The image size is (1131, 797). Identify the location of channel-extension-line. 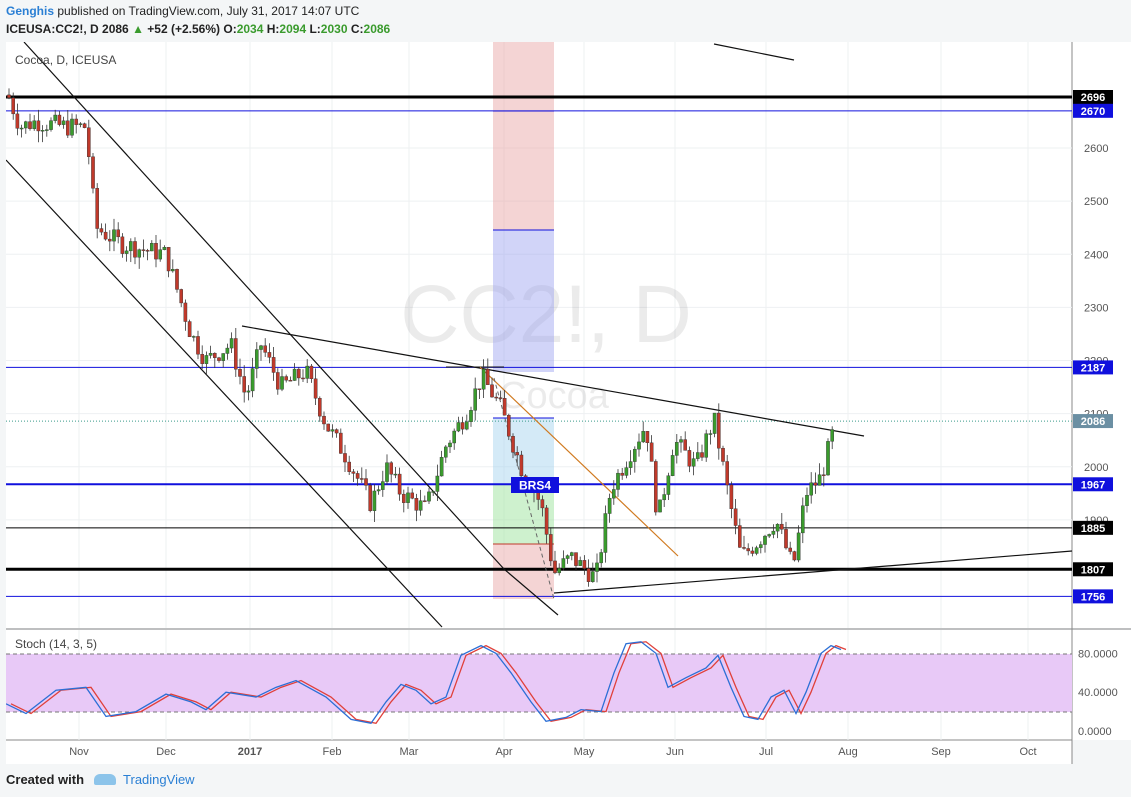
(531, 592).